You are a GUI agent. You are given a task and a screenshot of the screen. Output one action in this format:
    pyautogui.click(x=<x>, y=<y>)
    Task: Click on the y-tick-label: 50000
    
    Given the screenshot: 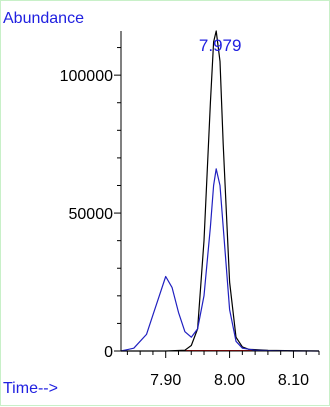 What is the action you would take?
    pyautogui.click(x=91, y=214)
    